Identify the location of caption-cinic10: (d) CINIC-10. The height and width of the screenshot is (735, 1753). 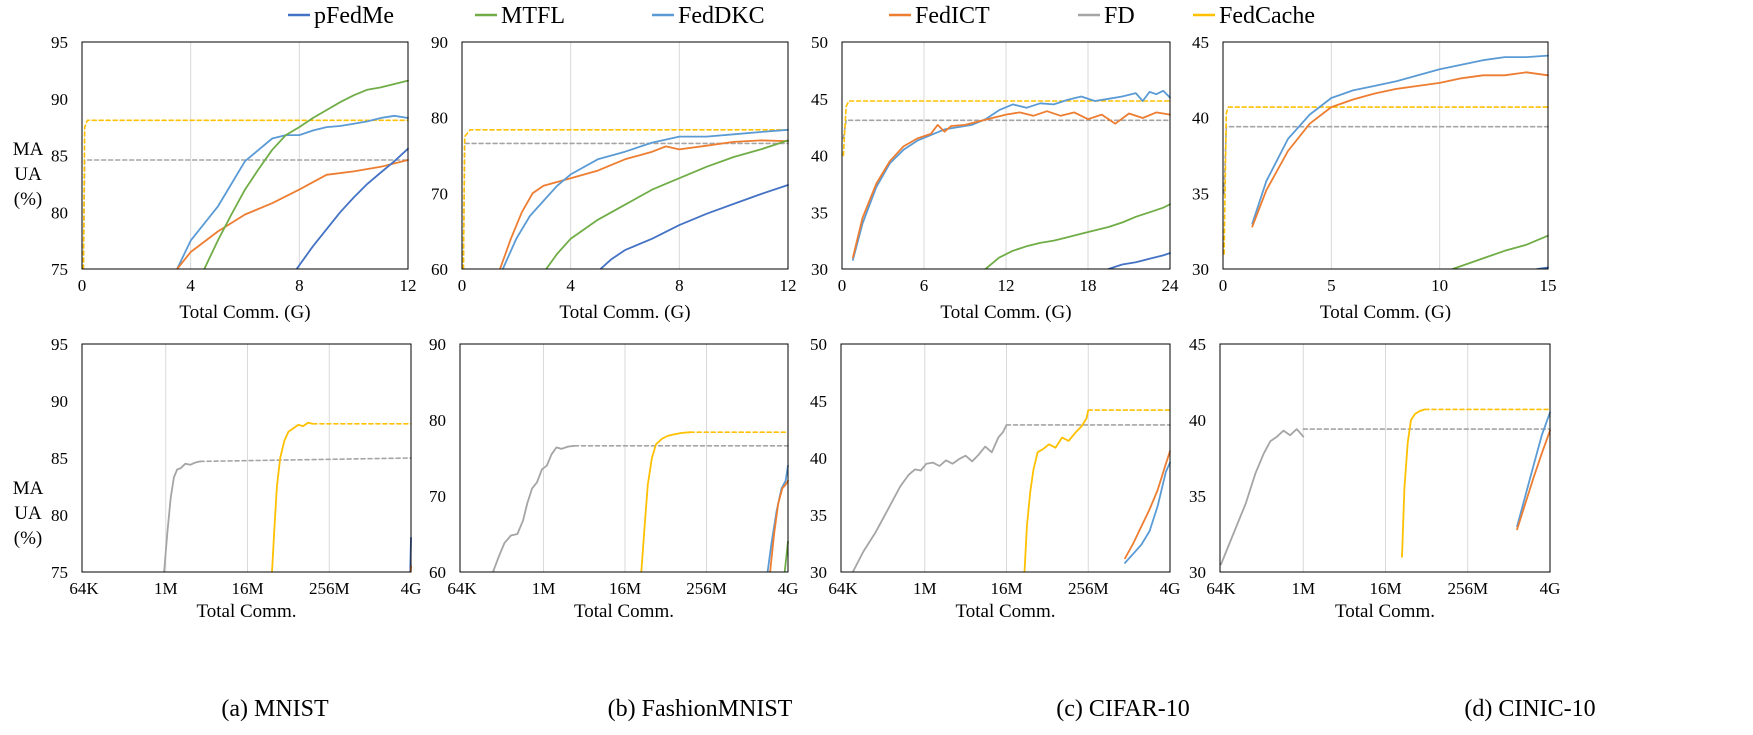
(1529, 709).